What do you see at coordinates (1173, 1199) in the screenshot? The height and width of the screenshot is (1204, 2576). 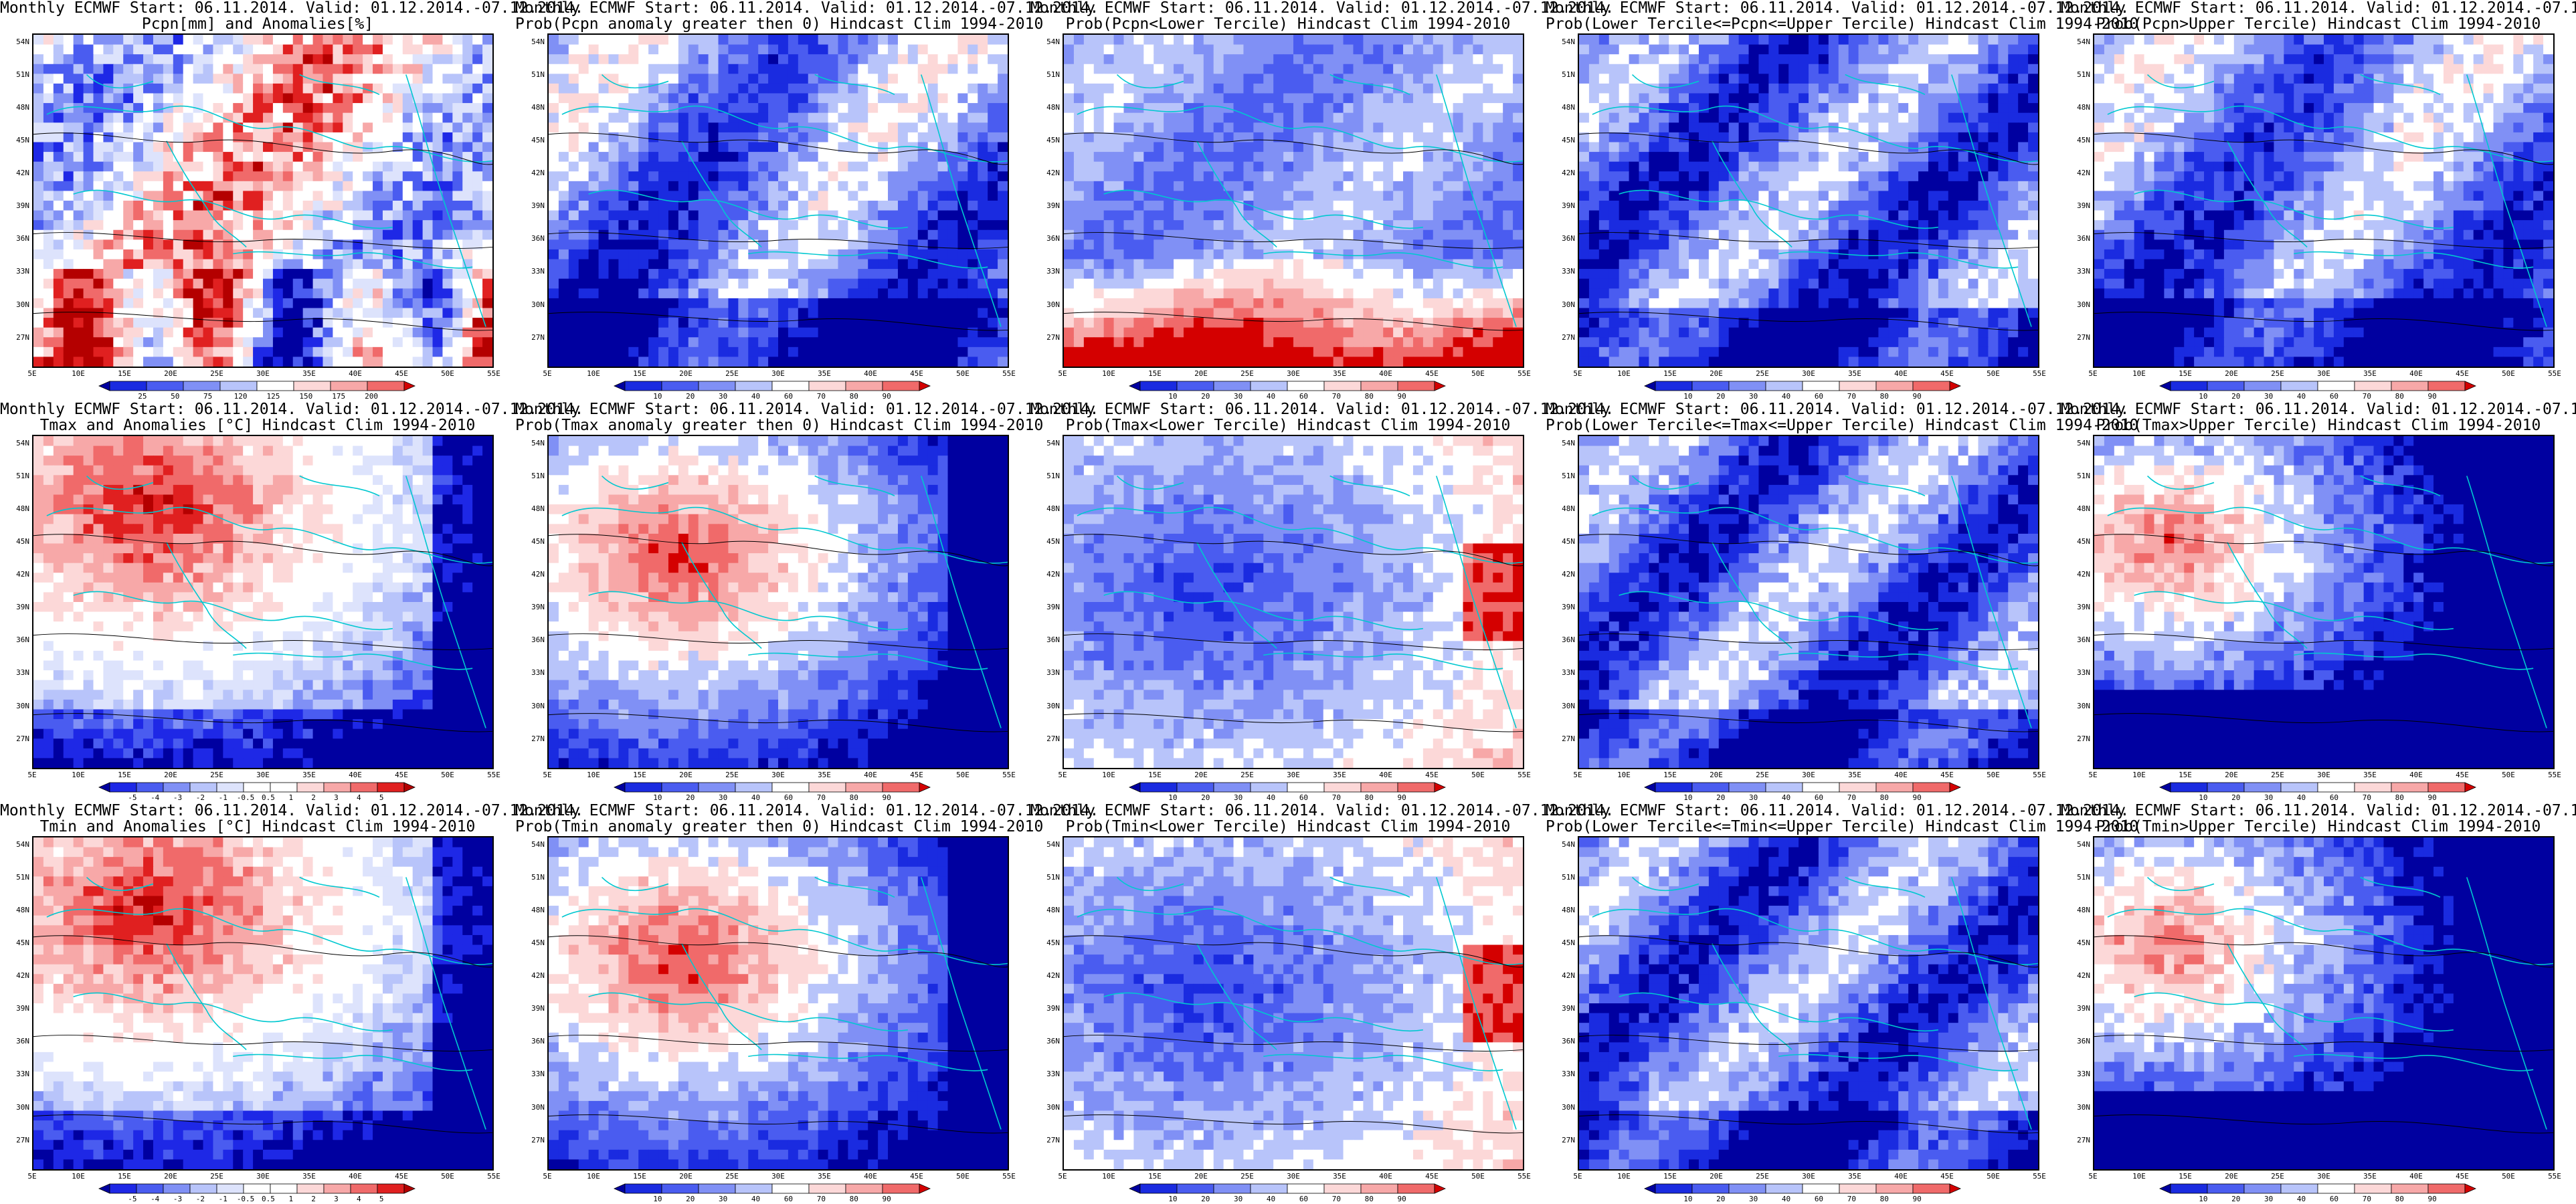 I see `colorbar-tick-label: 10` at bounding box center [1173, 1199].